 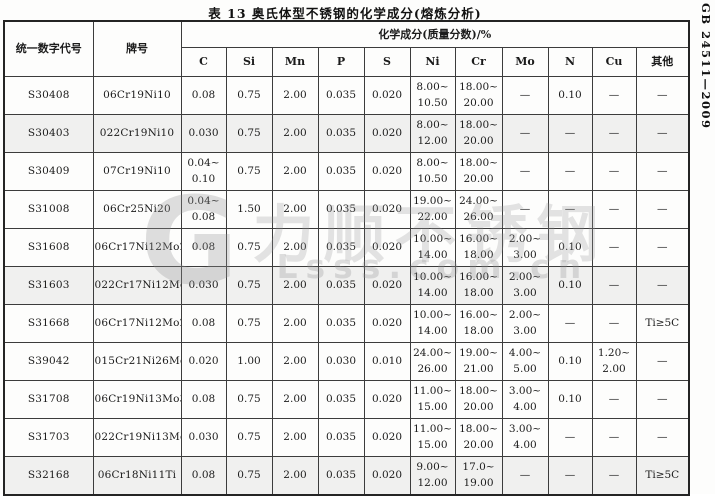 What do you see at coordinates (295, 62) in the screenshot?
I see `header-element-Mn: Mn` at bounding box center [295, 62].